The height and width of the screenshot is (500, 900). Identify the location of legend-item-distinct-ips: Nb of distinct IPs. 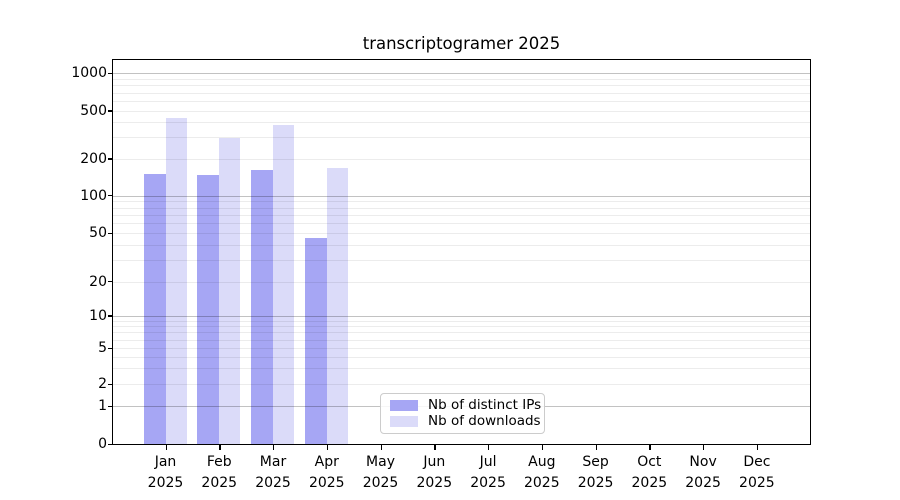
(465, 405).